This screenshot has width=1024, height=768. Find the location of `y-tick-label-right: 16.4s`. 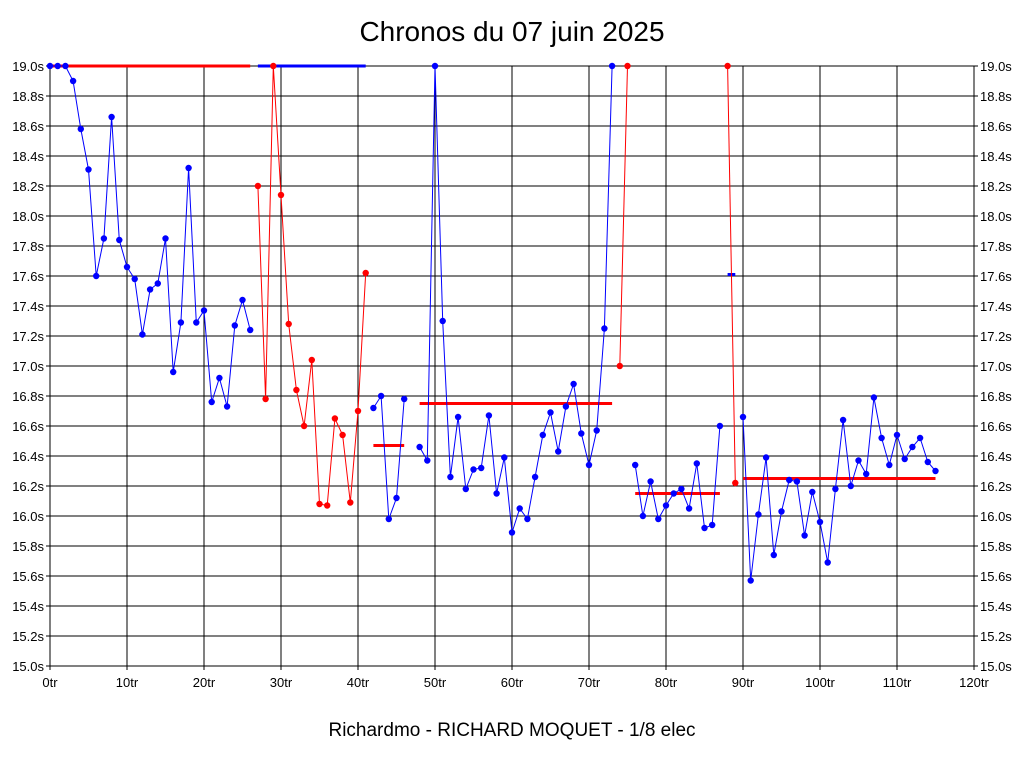

y-tick-label-right: 16.4s is located at coordinates (996, 456).